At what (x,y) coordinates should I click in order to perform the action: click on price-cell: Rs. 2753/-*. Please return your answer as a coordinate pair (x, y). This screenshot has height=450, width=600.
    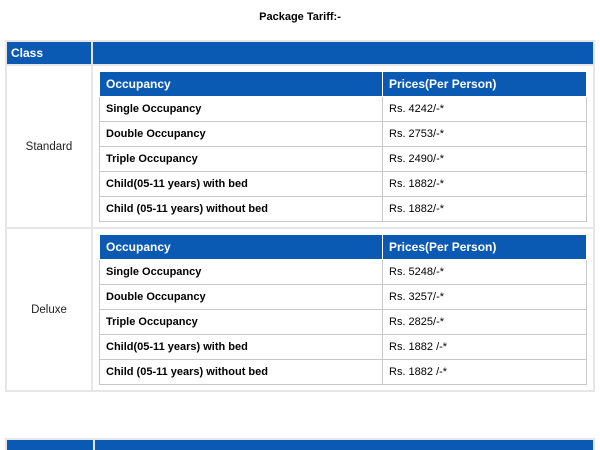
    Looking at the image, I should click on (484, 134).